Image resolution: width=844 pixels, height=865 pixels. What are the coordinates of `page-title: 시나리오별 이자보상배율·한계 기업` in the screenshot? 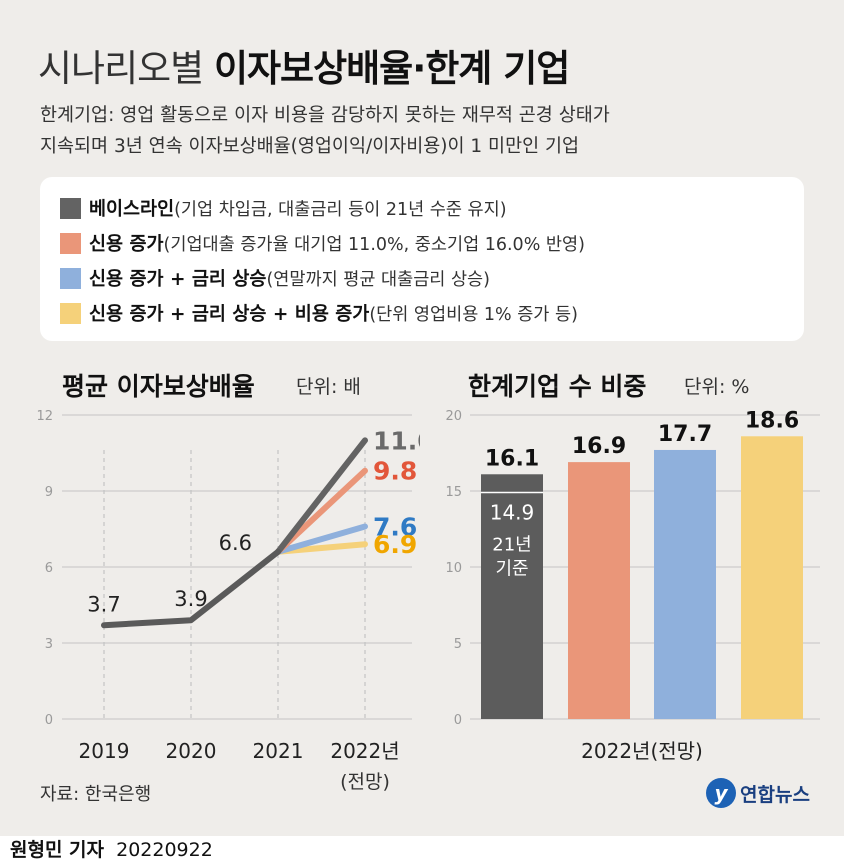 It's located at (304, 65).